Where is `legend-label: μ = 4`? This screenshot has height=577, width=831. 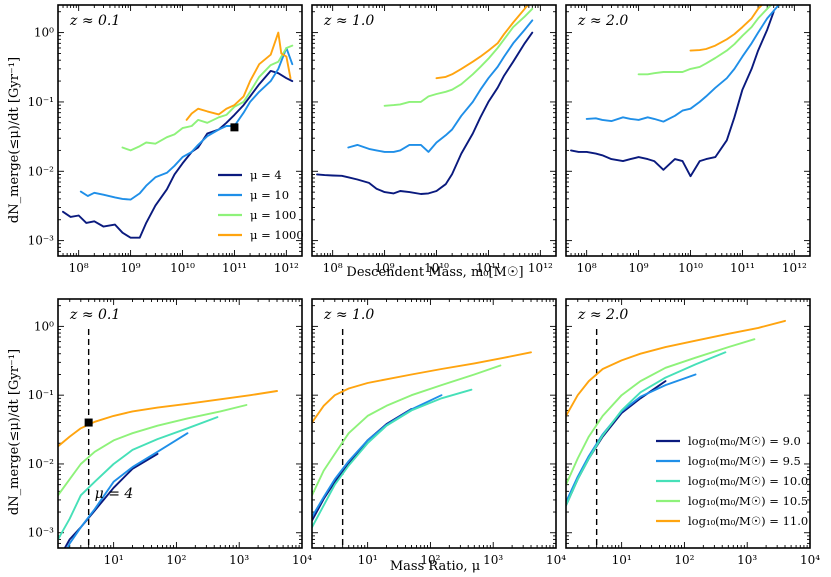 legend-label: μ = 4 is located at coordinates (266, 175).